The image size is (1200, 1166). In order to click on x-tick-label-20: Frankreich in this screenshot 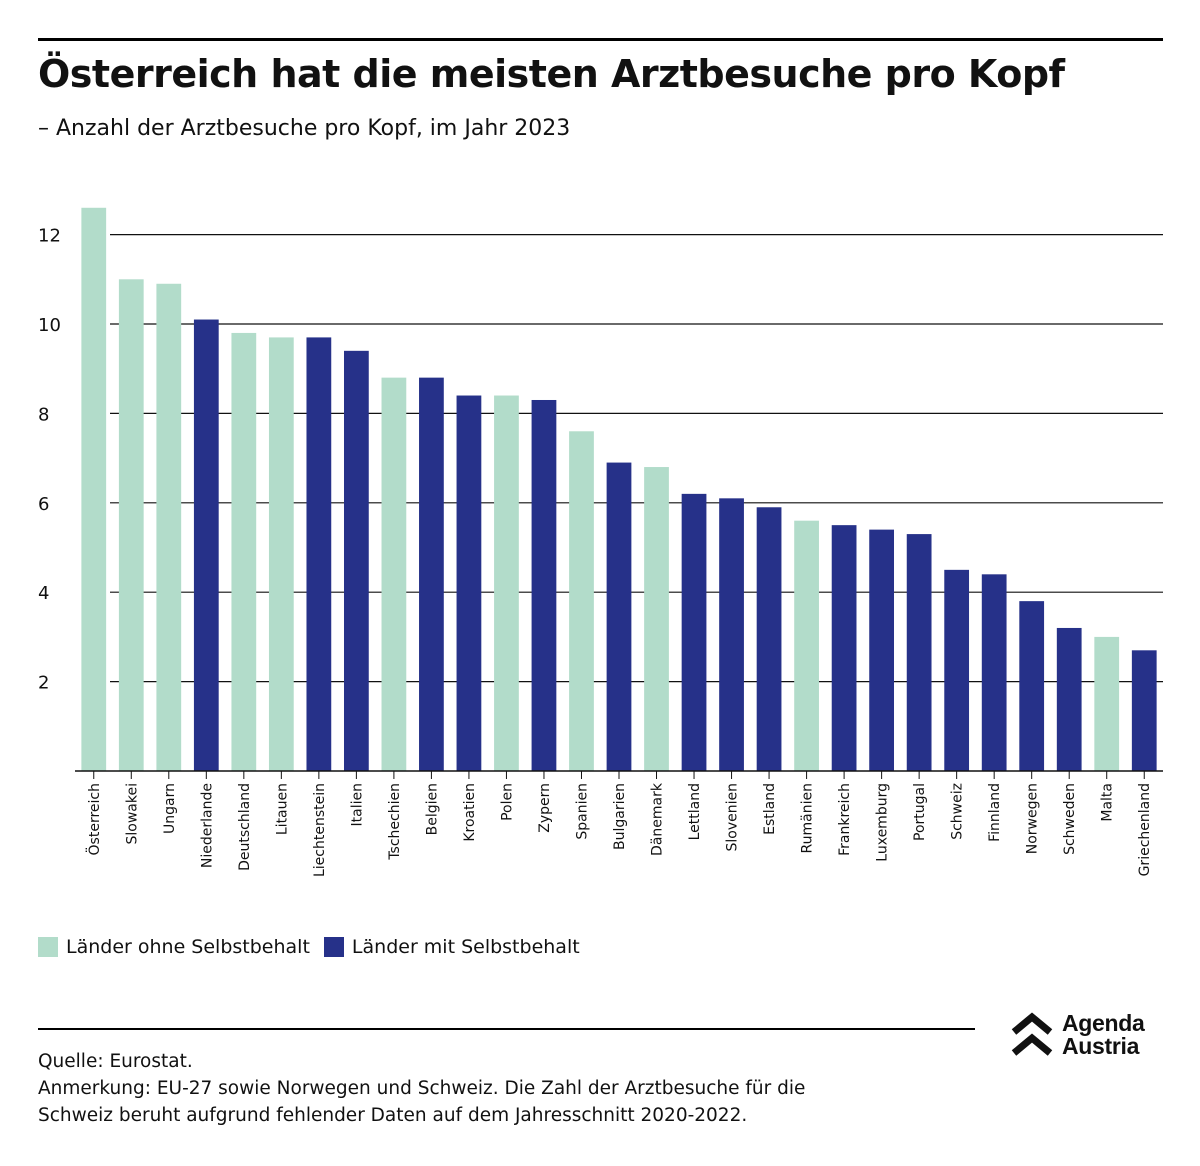, I will do `click(845, 819)`.